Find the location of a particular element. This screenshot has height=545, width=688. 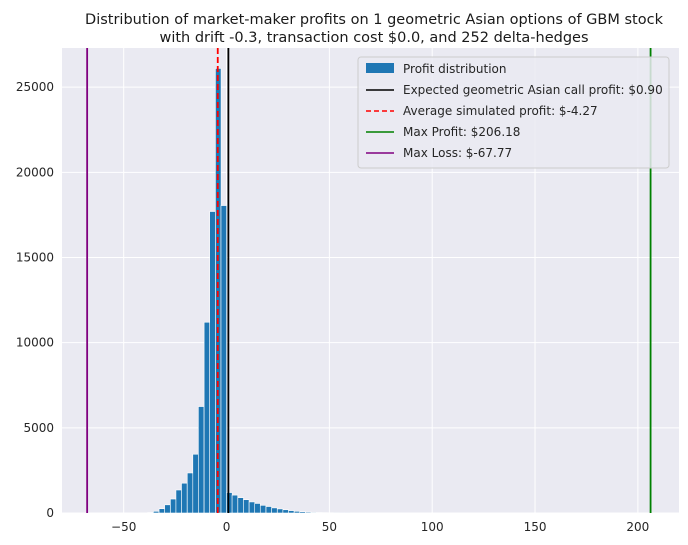

x-axis-ticks: −50 0 50 100 150 200 is located at coordinates (380, 527).